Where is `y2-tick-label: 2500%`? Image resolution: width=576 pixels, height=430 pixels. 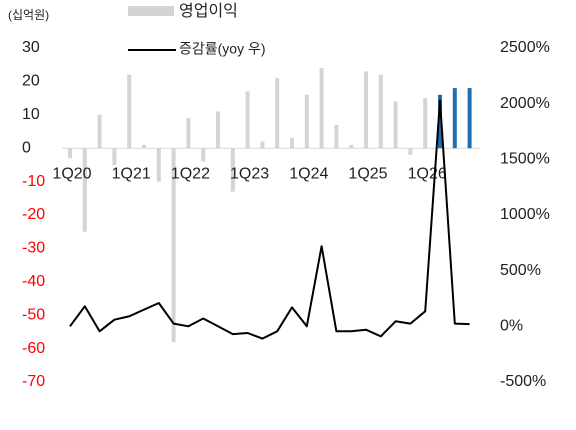 y2-tick-label: 2500% is located at coordinates (525, 47).